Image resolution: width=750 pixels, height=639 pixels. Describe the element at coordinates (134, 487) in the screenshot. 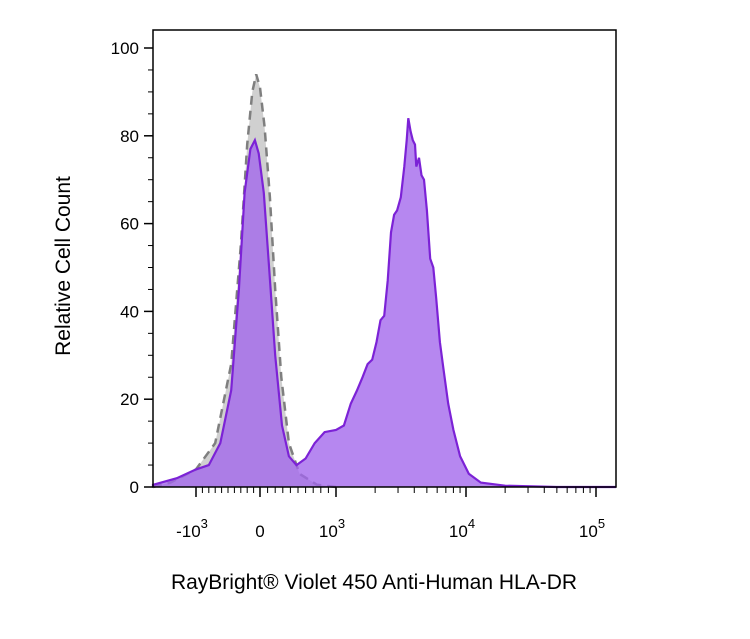

I see `y-tick-label-0: 0` at that location.